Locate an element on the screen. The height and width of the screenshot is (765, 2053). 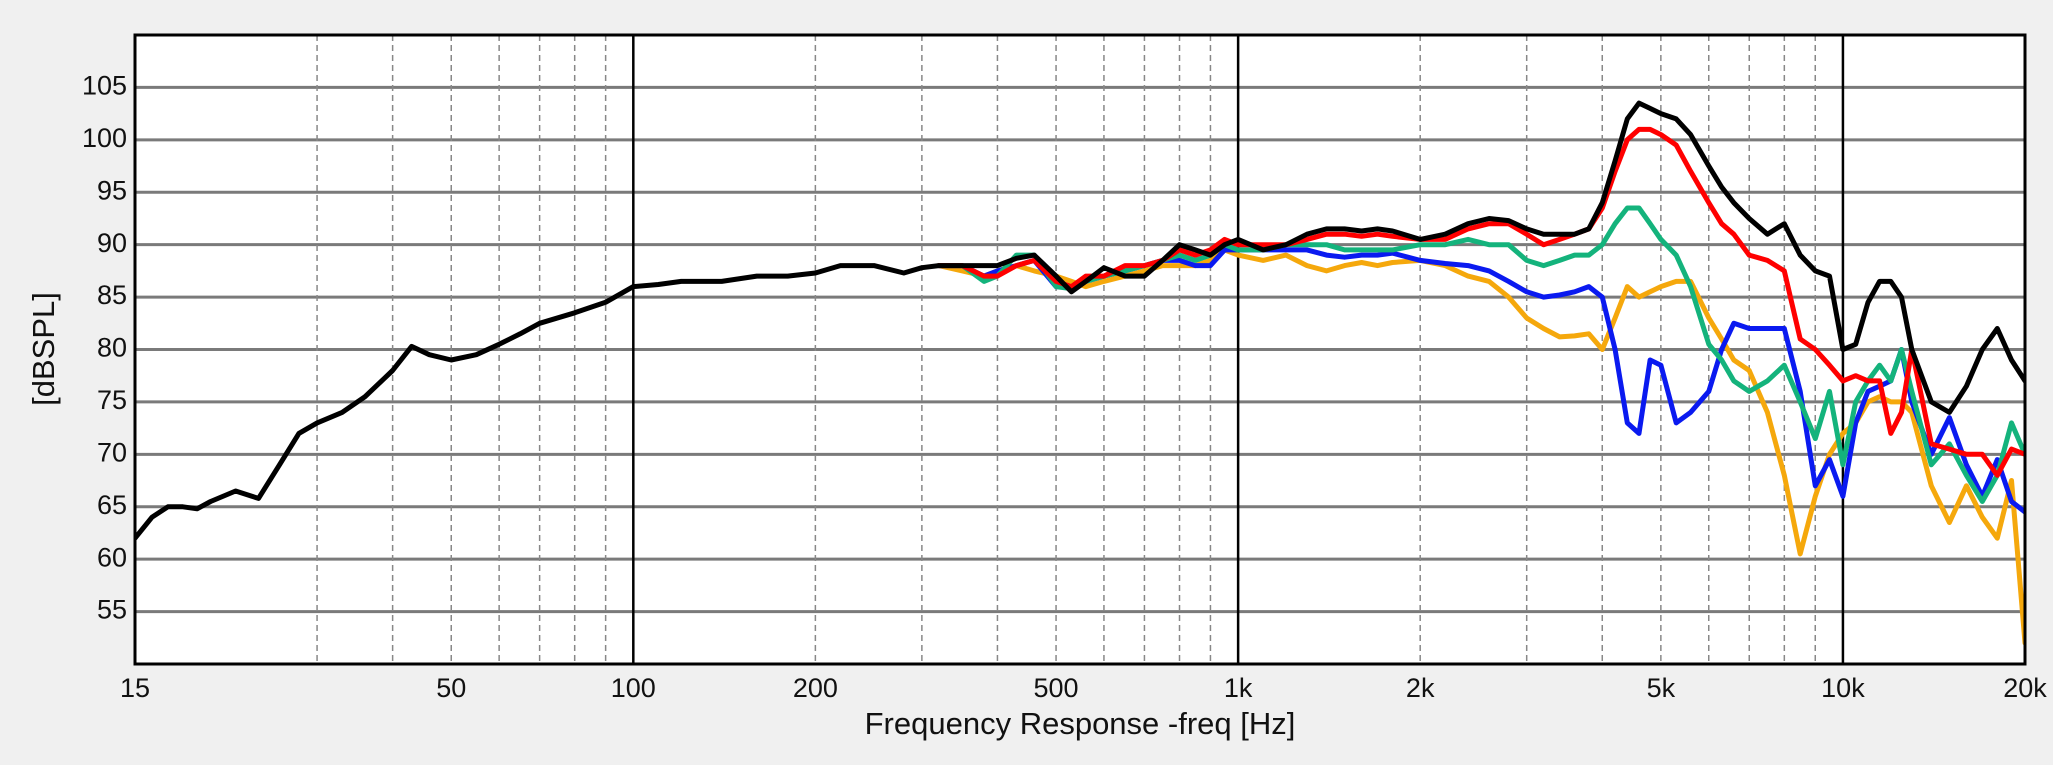
x-tick-label: 200 is located at coordinates (815, 688).